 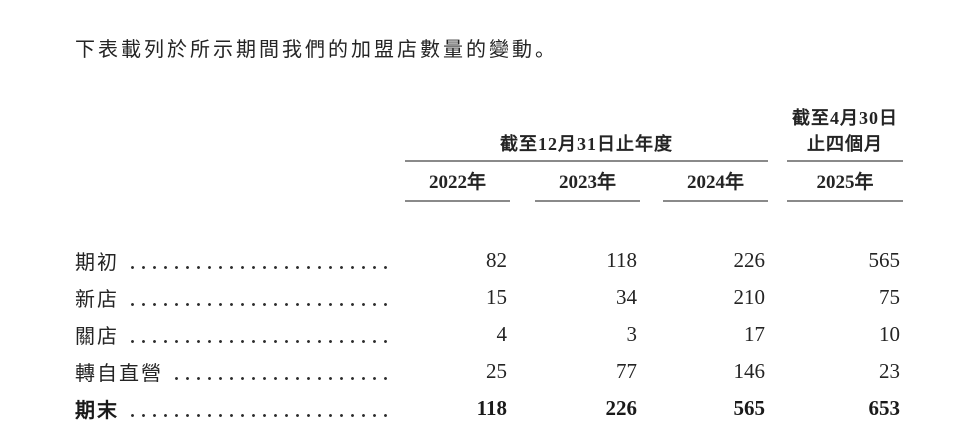 I want to click on row-end-of-period: 期末 118 226 565 653, so click(x=489, y=408).